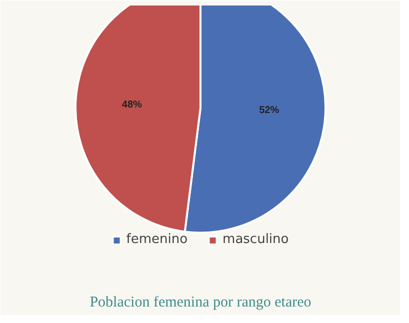 The height and width of the screenshot is (323, 409). I want to click on data-label: 52%, so click(269, 110).